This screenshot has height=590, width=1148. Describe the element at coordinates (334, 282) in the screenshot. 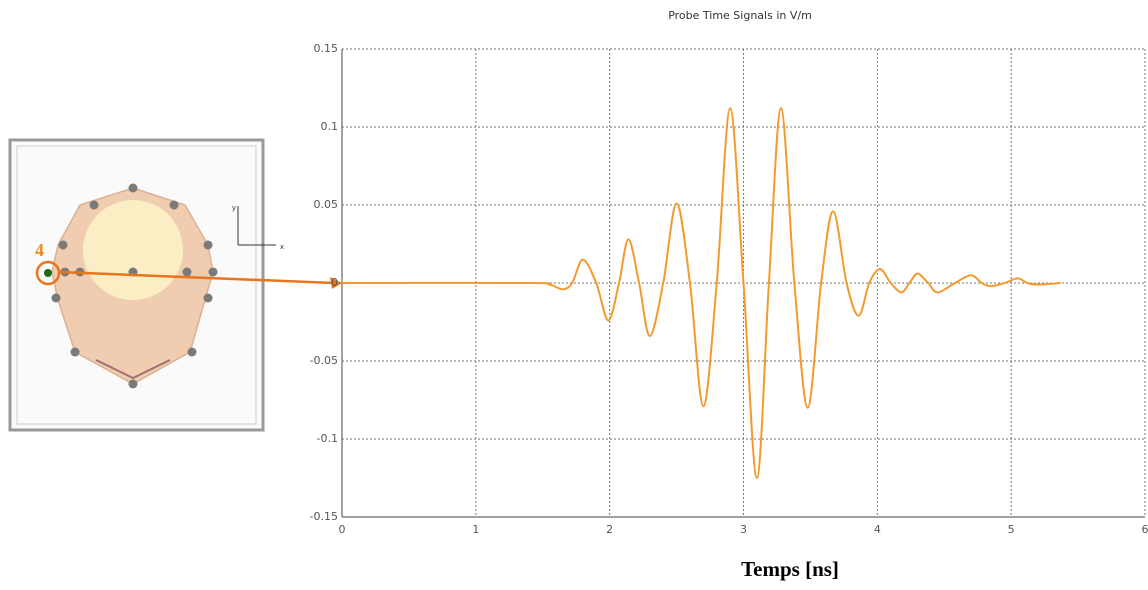

I see `y-tick-label: 0` at that location.